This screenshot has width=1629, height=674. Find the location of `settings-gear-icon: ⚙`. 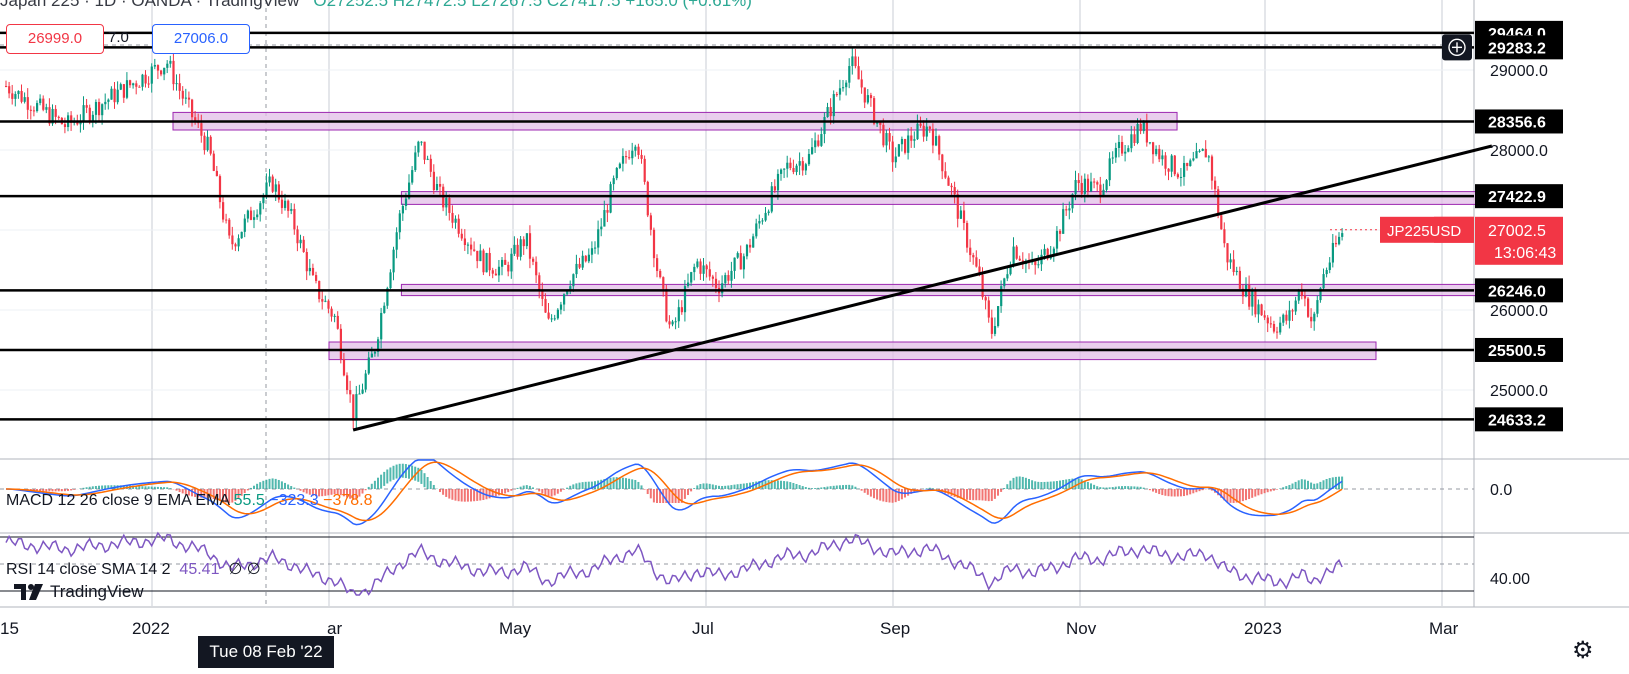

settings-gear-icon: ⚙ is located at coordinates (1583, 650).